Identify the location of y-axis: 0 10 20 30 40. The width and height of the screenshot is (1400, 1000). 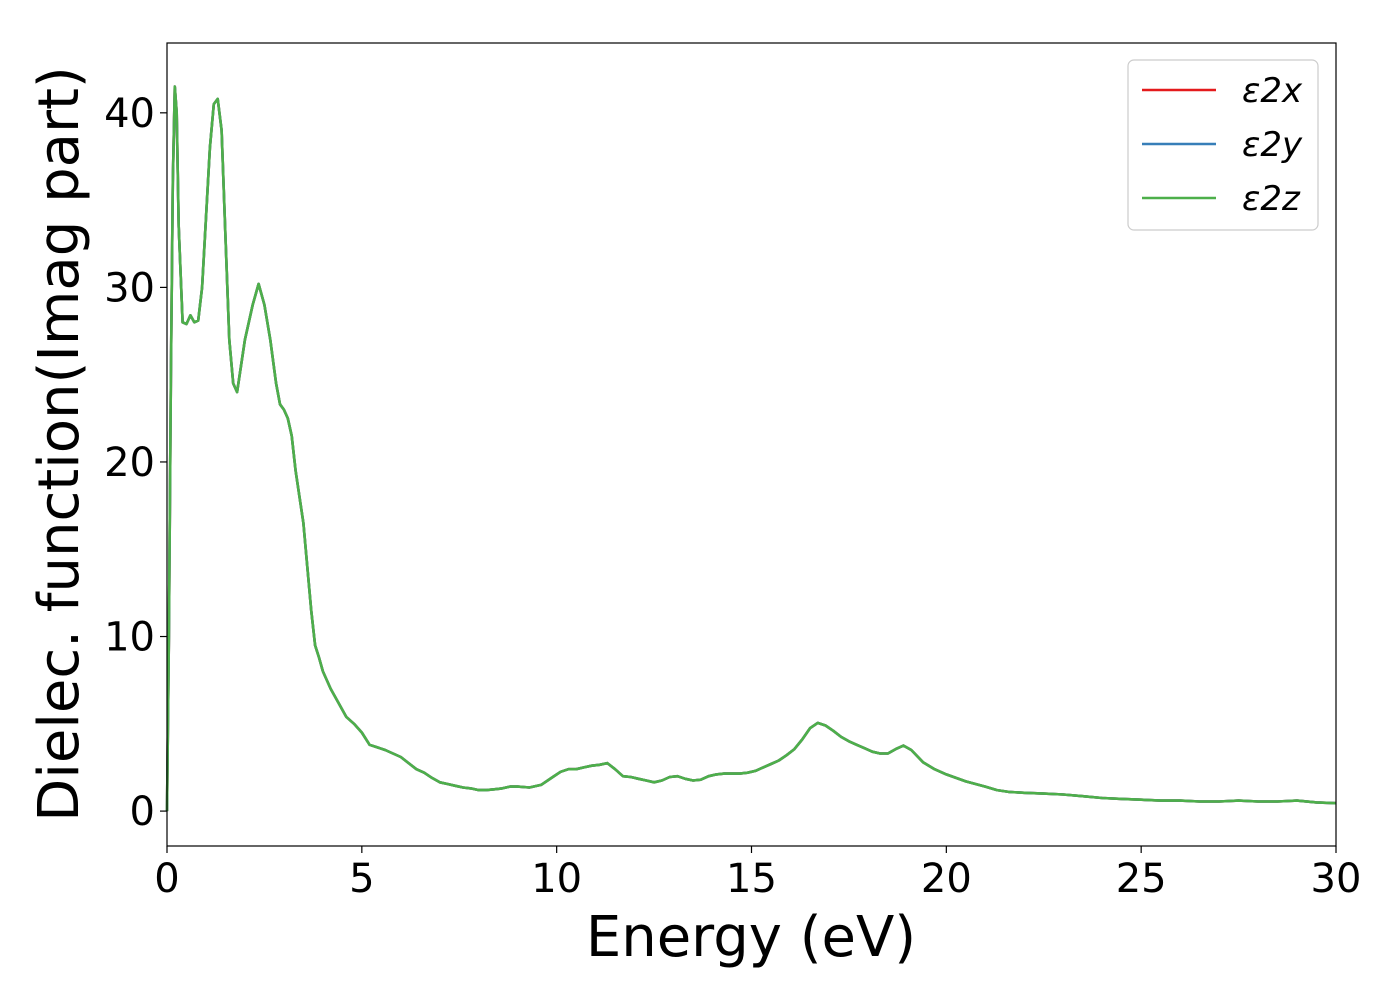
(135, 463).